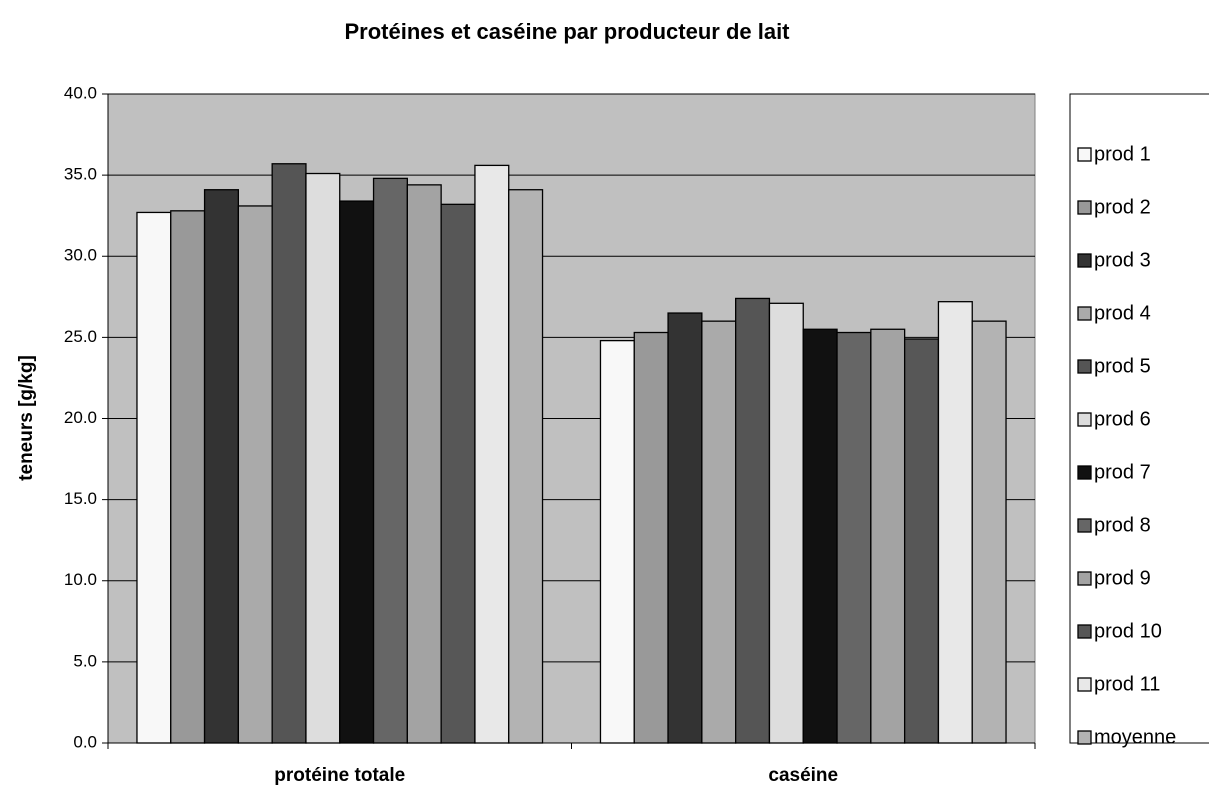 The width and height of the screenshot is (1209, 794). Describe the element at coordinates (80, 174) in the screenshot. I see `y-tick-label: 35.0` at that location.